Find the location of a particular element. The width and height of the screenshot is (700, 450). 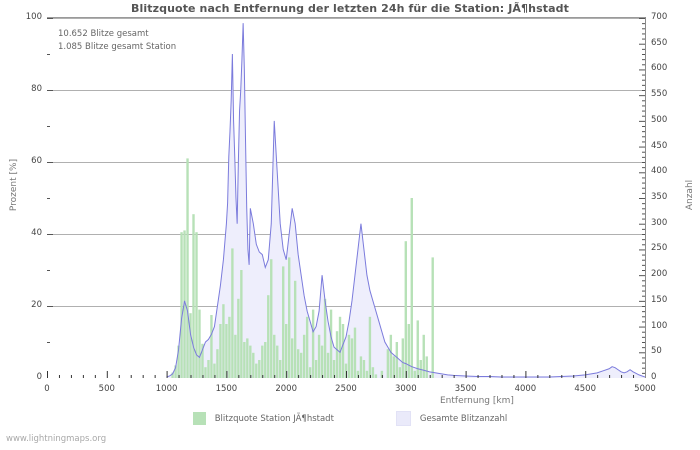

y-axis-right-tick: 100 is located at coordinates (659, 325).